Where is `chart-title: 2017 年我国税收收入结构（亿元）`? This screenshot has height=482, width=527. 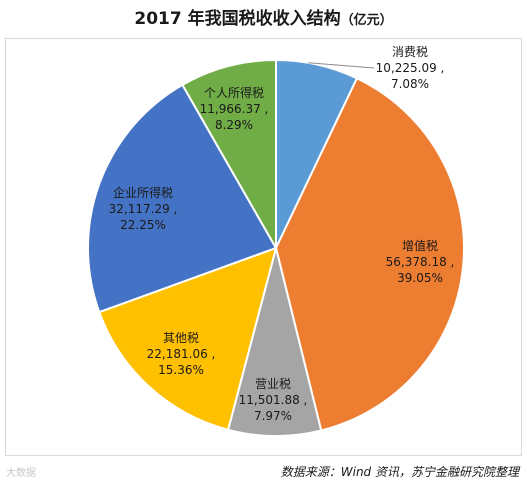 chart-title: 2017 年我国税收收入结构（亿元） is located at coordinates (263, 16).